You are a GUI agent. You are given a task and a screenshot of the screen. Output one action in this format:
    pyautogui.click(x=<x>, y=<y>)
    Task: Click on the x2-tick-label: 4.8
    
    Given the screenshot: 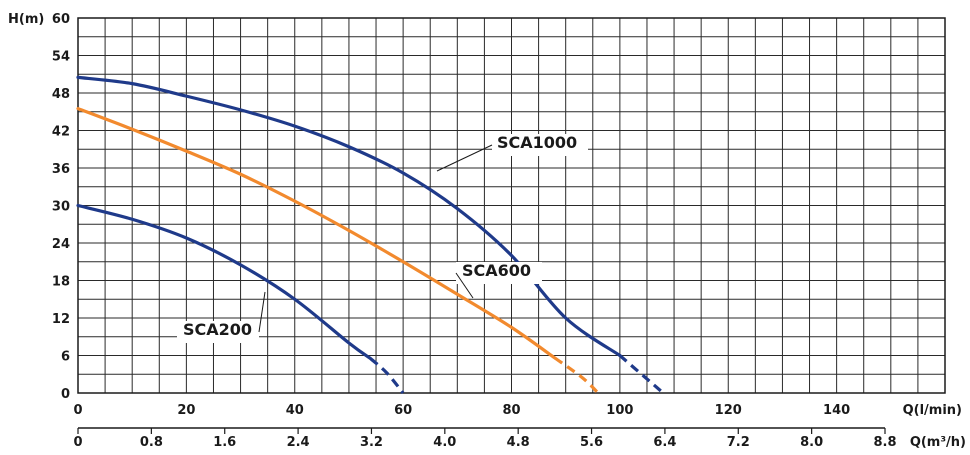 What is the action you would take?
    pyautogui.click(x=518, y=442)
    